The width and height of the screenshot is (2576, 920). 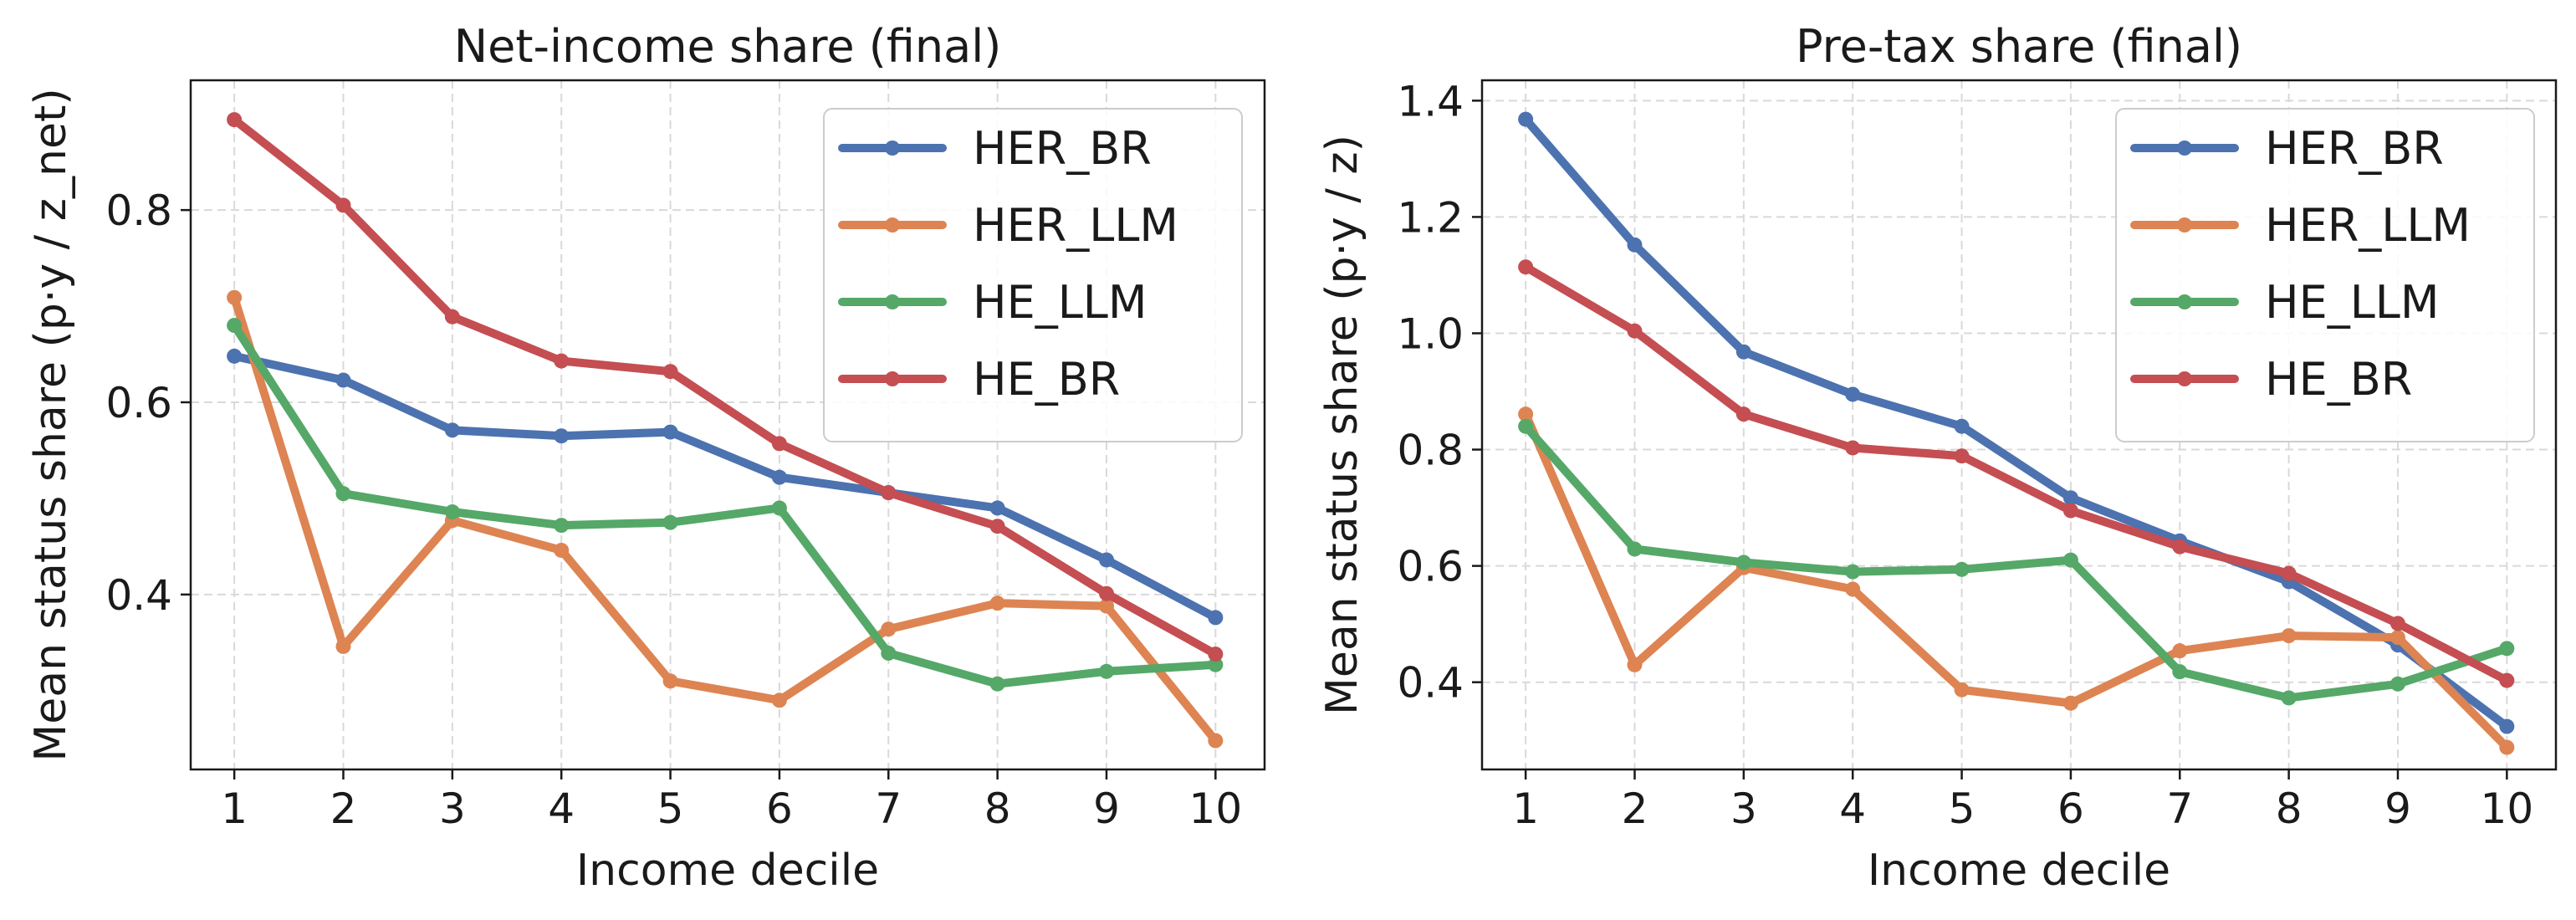 What do you see at coordinates (2325, 275) in the screenshot?
I see `legend-box` at bounding box center [2325, 275].